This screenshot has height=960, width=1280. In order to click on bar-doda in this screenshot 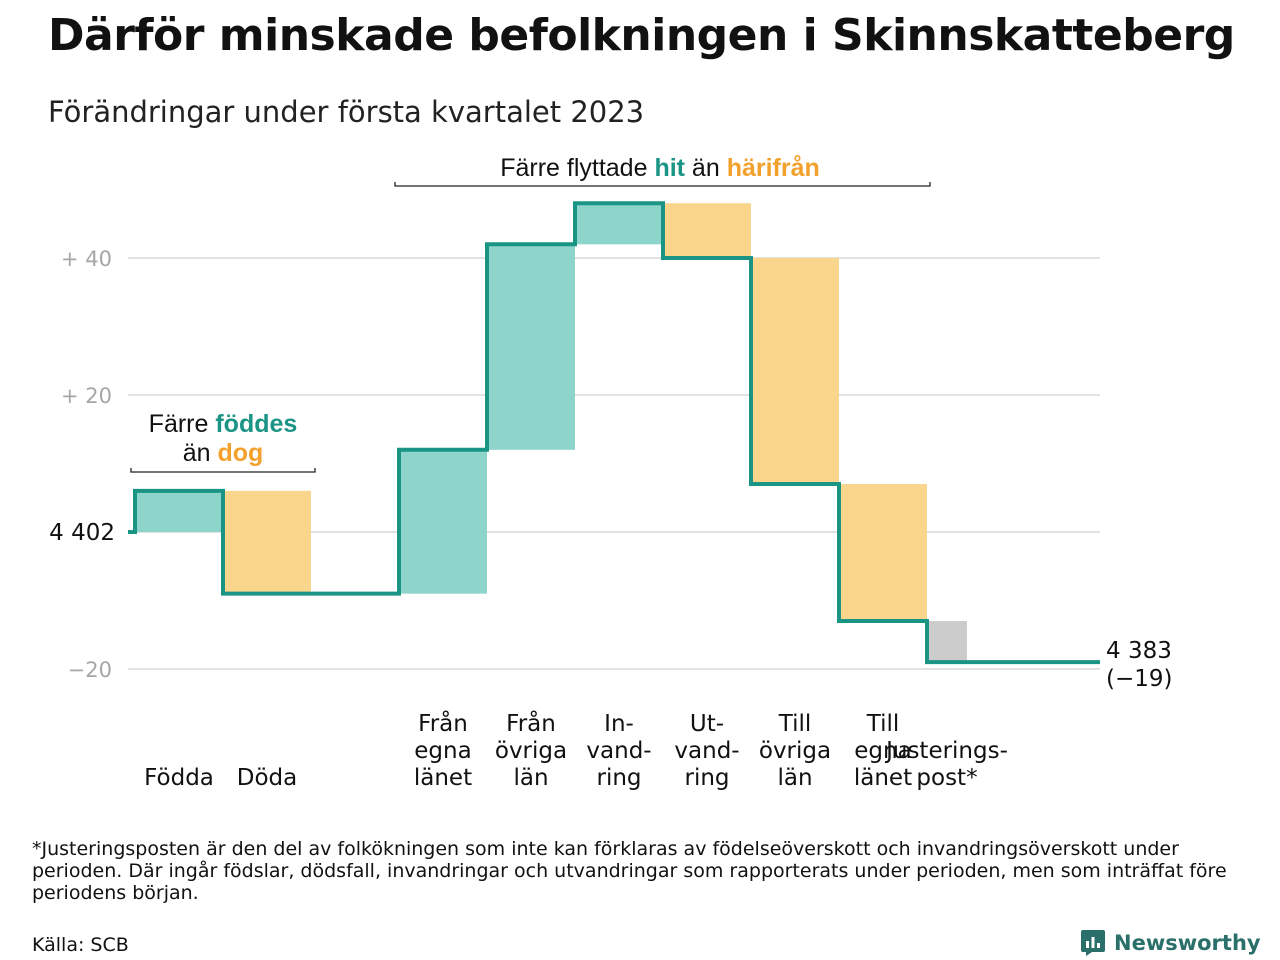, I will do `click(267, 542)`.